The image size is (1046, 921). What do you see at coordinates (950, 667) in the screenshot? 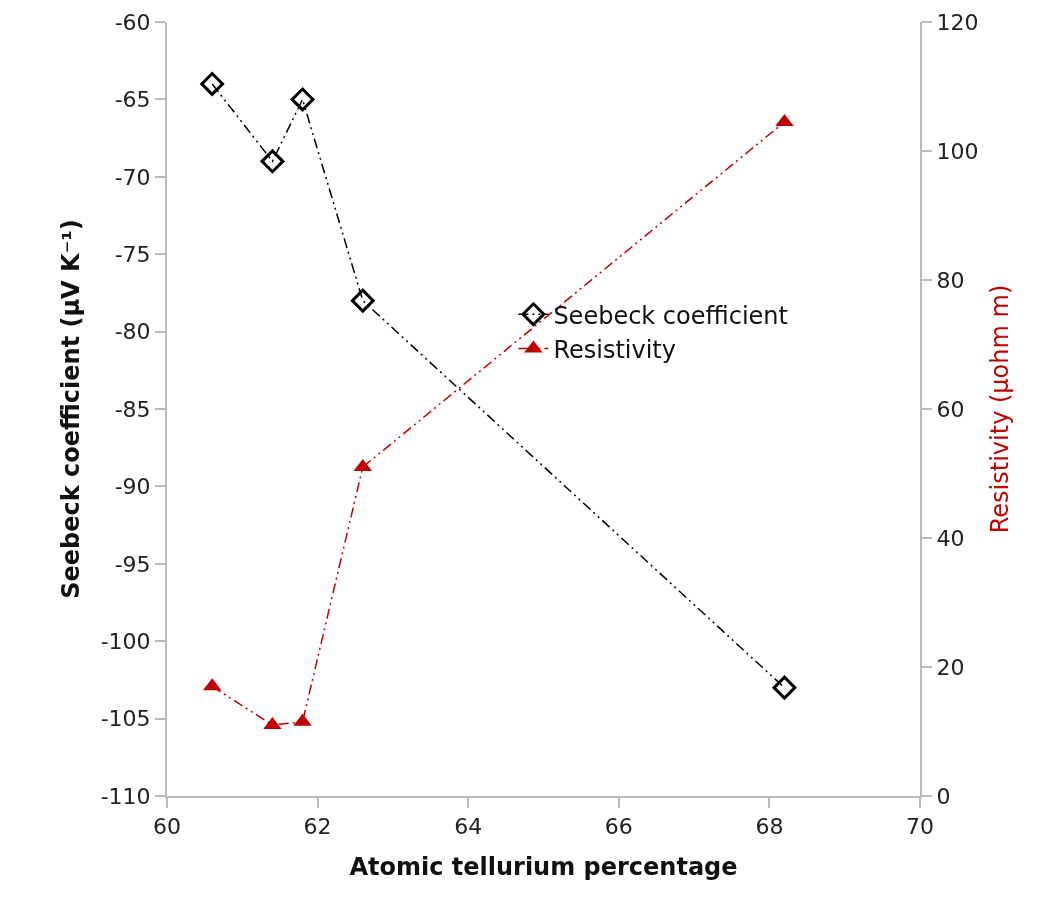
I see `y2-tick-label: 20` at bounding box center [950, 667].